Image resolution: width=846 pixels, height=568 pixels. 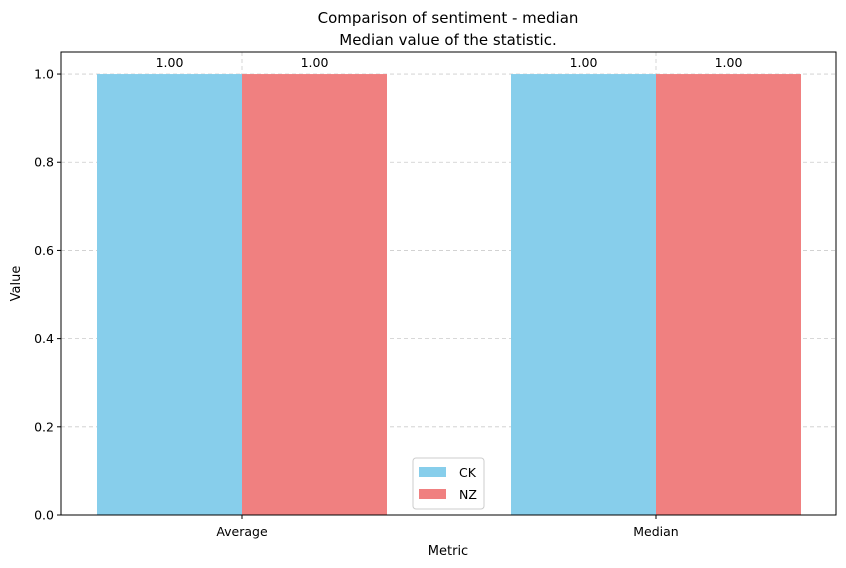 What do you see at coordinates (44, 74) in the screenshot?
I see `y-tick-label: 1.0` at bounding box center [44, 74].